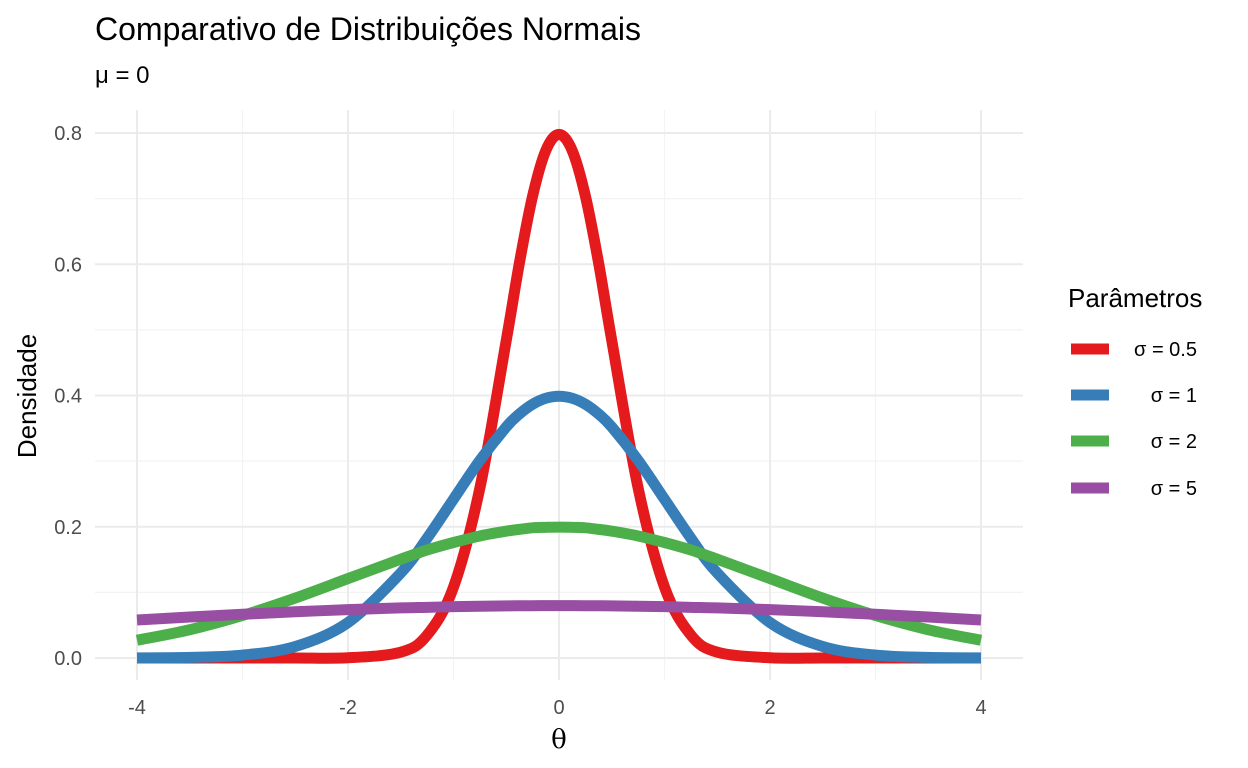 This screenshot has height=768, width=1248. I want to click on chart-subtitle: μ = 0, so click(122, 75).